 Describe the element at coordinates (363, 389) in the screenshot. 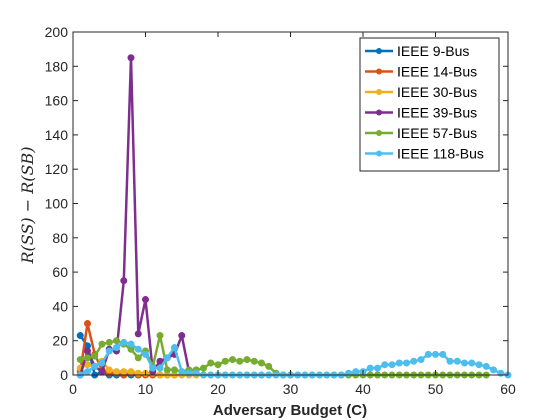

I see `x-tick-label: 40` at that location.